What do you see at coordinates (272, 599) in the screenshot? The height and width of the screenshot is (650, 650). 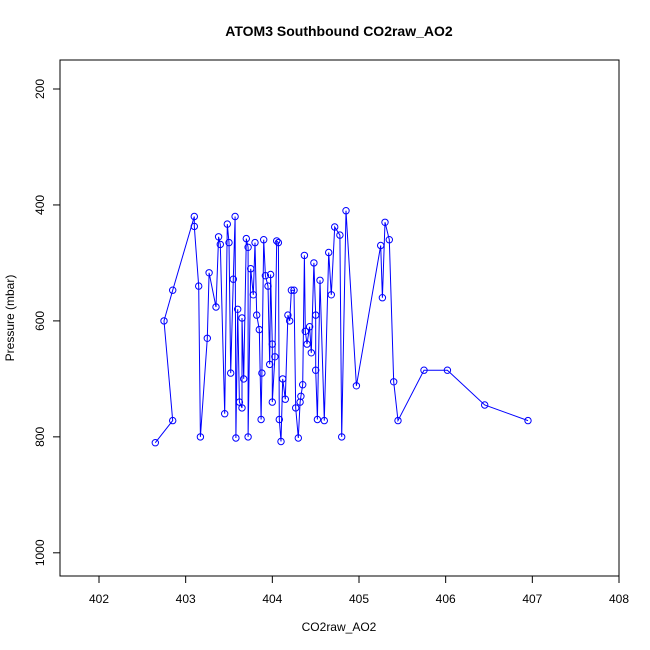 I see `x-tick-label: 404` at bounding box center [272, 599].